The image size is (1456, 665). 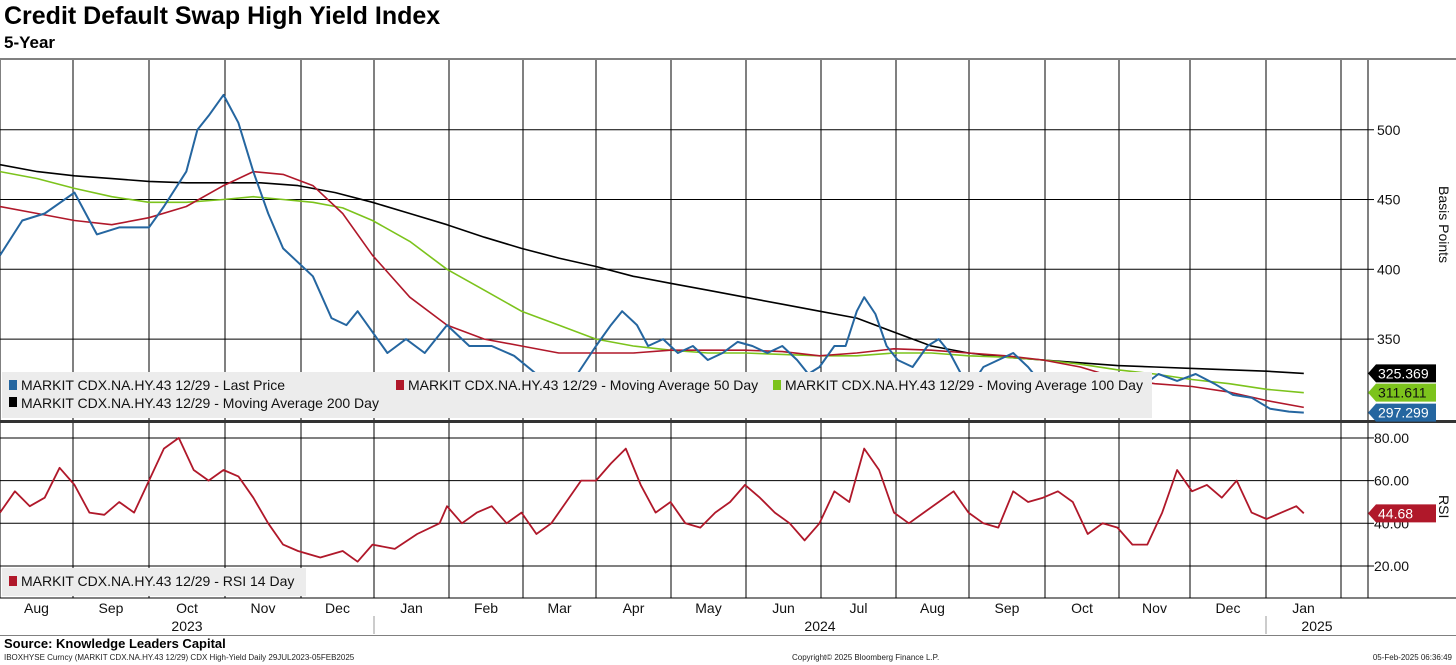 I want to click on last-value-flags: 325.369 311.611 297.299 44.68, so click(x=1402, y=443).